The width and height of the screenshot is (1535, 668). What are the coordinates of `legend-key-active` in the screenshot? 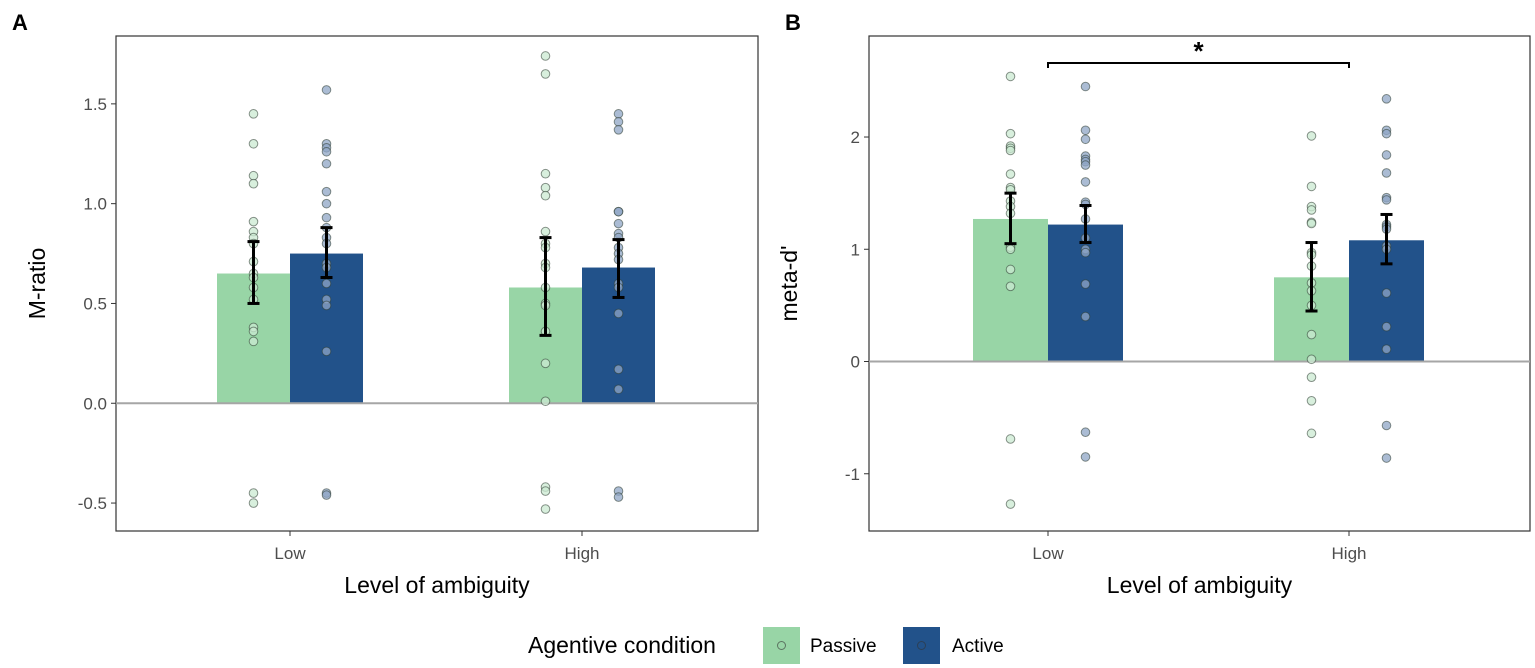 It's located at (921, 645).